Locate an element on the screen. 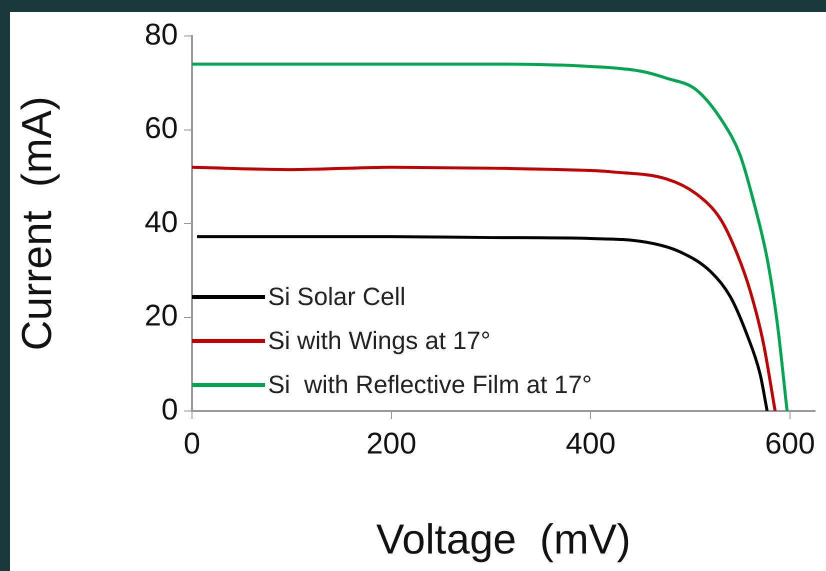  x-axis-title: Voltage (mV) is located at coordinates (503, 538).